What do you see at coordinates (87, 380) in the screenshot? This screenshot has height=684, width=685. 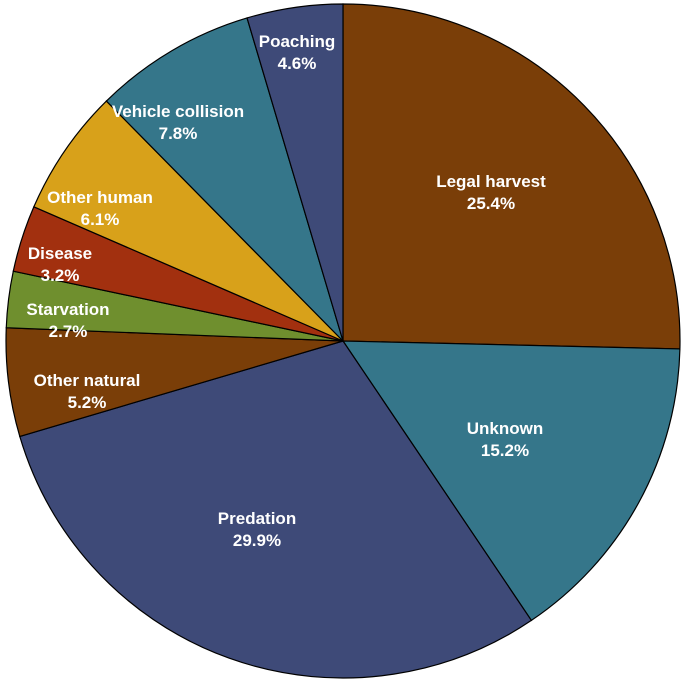 I see `slice-category-label: Other natural` at bounding box center [87, 380].